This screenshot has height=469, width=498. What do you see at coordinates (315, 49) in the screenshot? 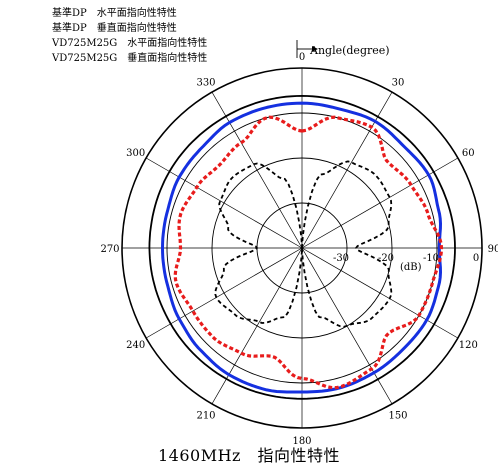
I see `arrow-head` at bounding box center [315, 49].